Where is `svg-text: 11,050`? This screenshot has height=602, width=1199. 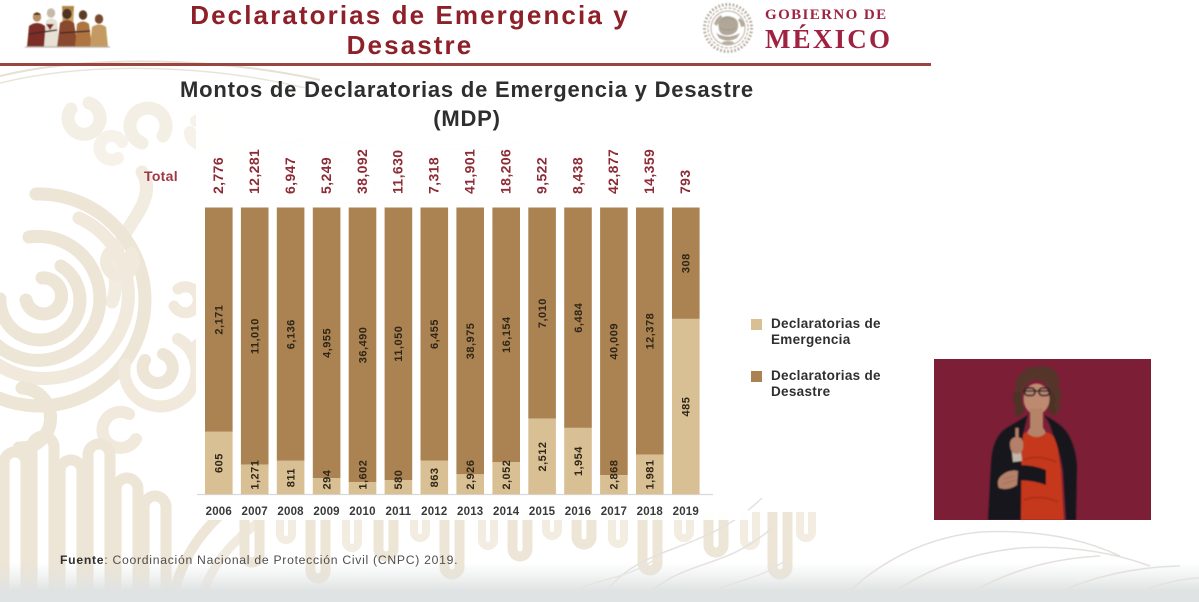 svg-text: 11,050 is located at coordinates (399, 344).